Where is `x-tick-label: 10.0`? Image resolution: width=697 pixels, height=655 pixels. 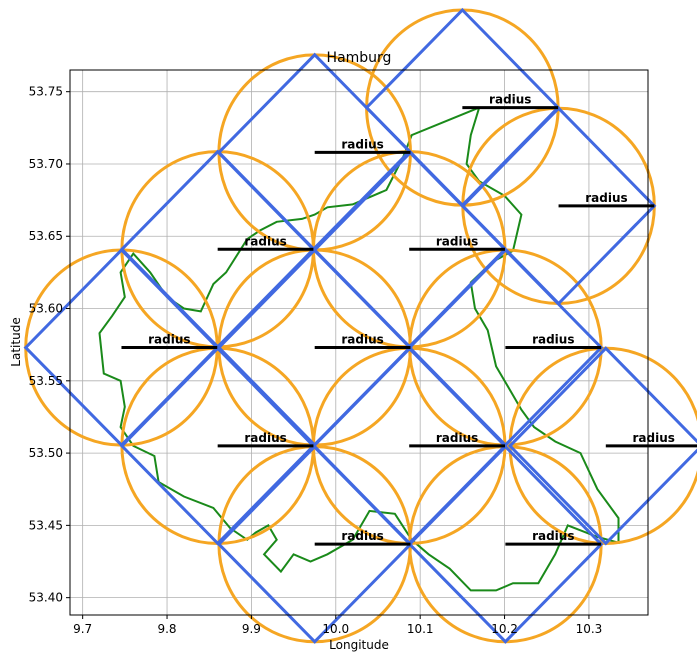 x-tick-label: 10.0 is located at coordinates (335, 629).